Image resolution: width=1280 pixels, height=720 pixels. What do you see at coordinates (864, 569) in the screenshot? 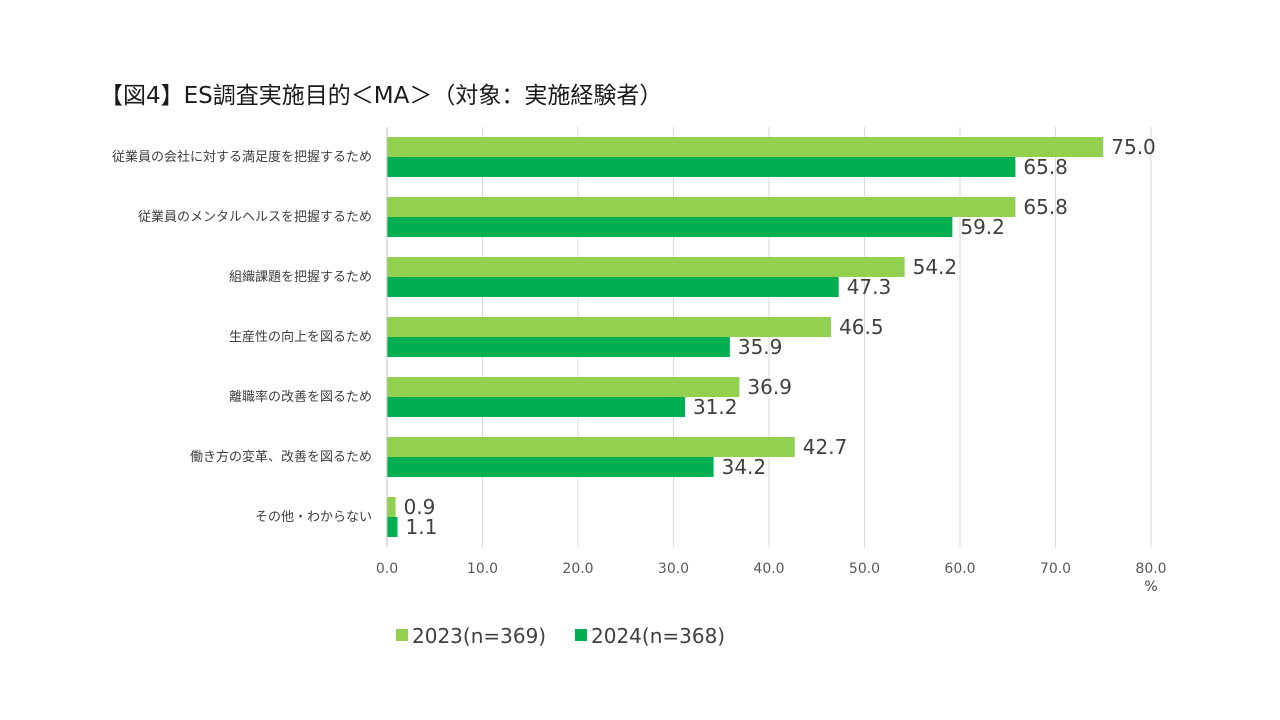
I see `x-tick-label: 50.0` at bounding box center [864, 569].